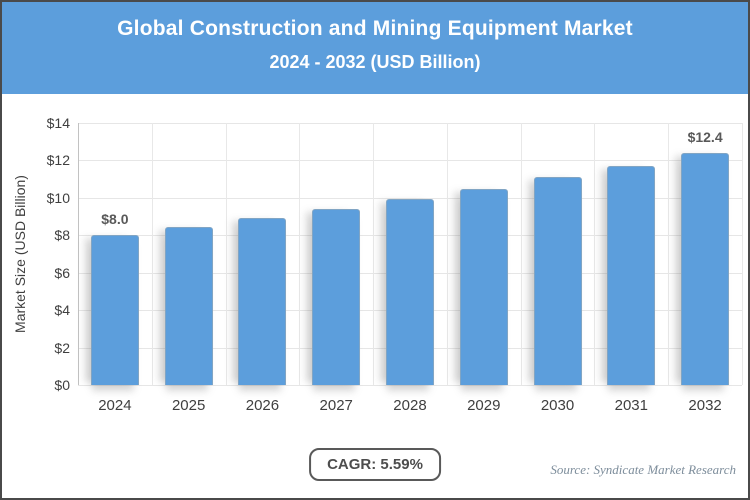 This screenshot has height=500, width=750. Describe the element at coordinates (336, 296) in the screenshot. I see `bar-2027` at that location.